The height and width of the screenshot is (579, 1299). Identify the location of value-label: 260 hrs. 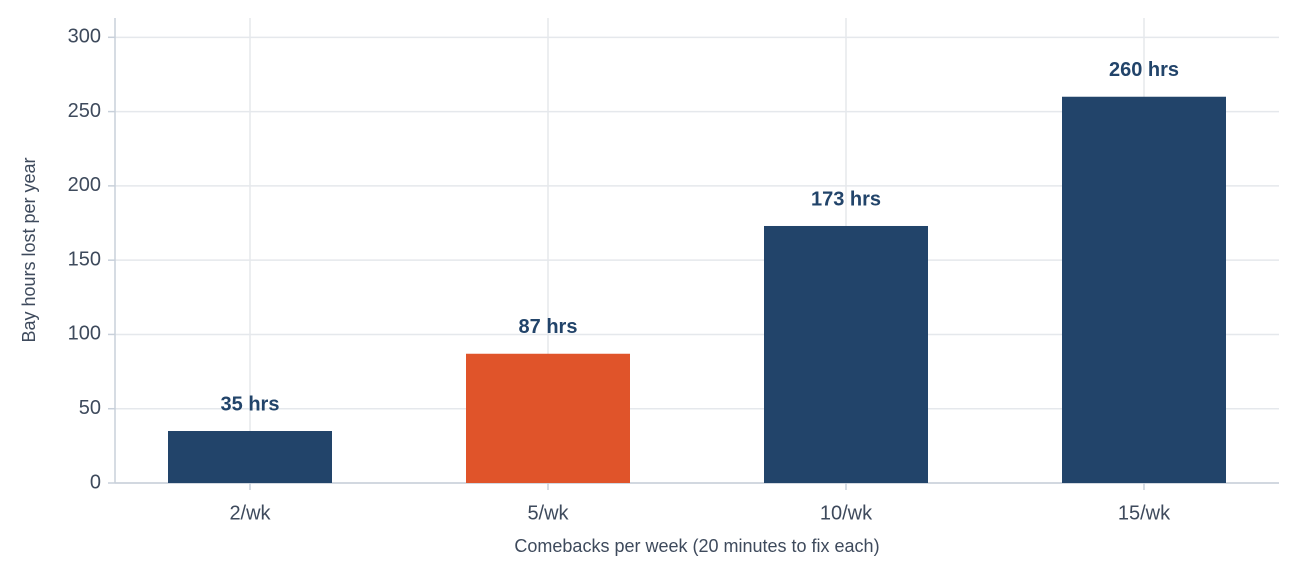
(1144, 70).